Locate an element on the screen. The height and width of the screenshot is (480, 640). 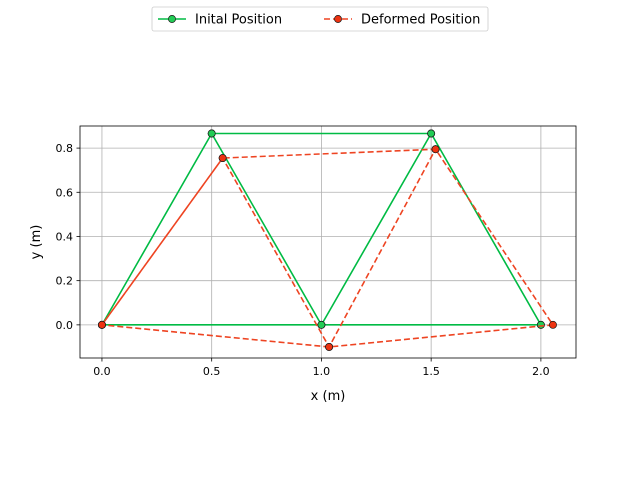
y-axis-ticks: 0.0 0.2 0.4 0.6 0.8 is located at coordinates (68, 237).